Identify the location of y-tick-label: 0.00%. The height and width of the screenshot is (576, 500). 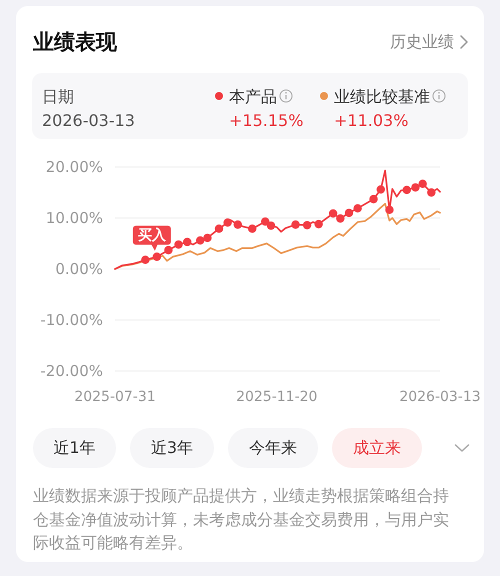
(79, 269).